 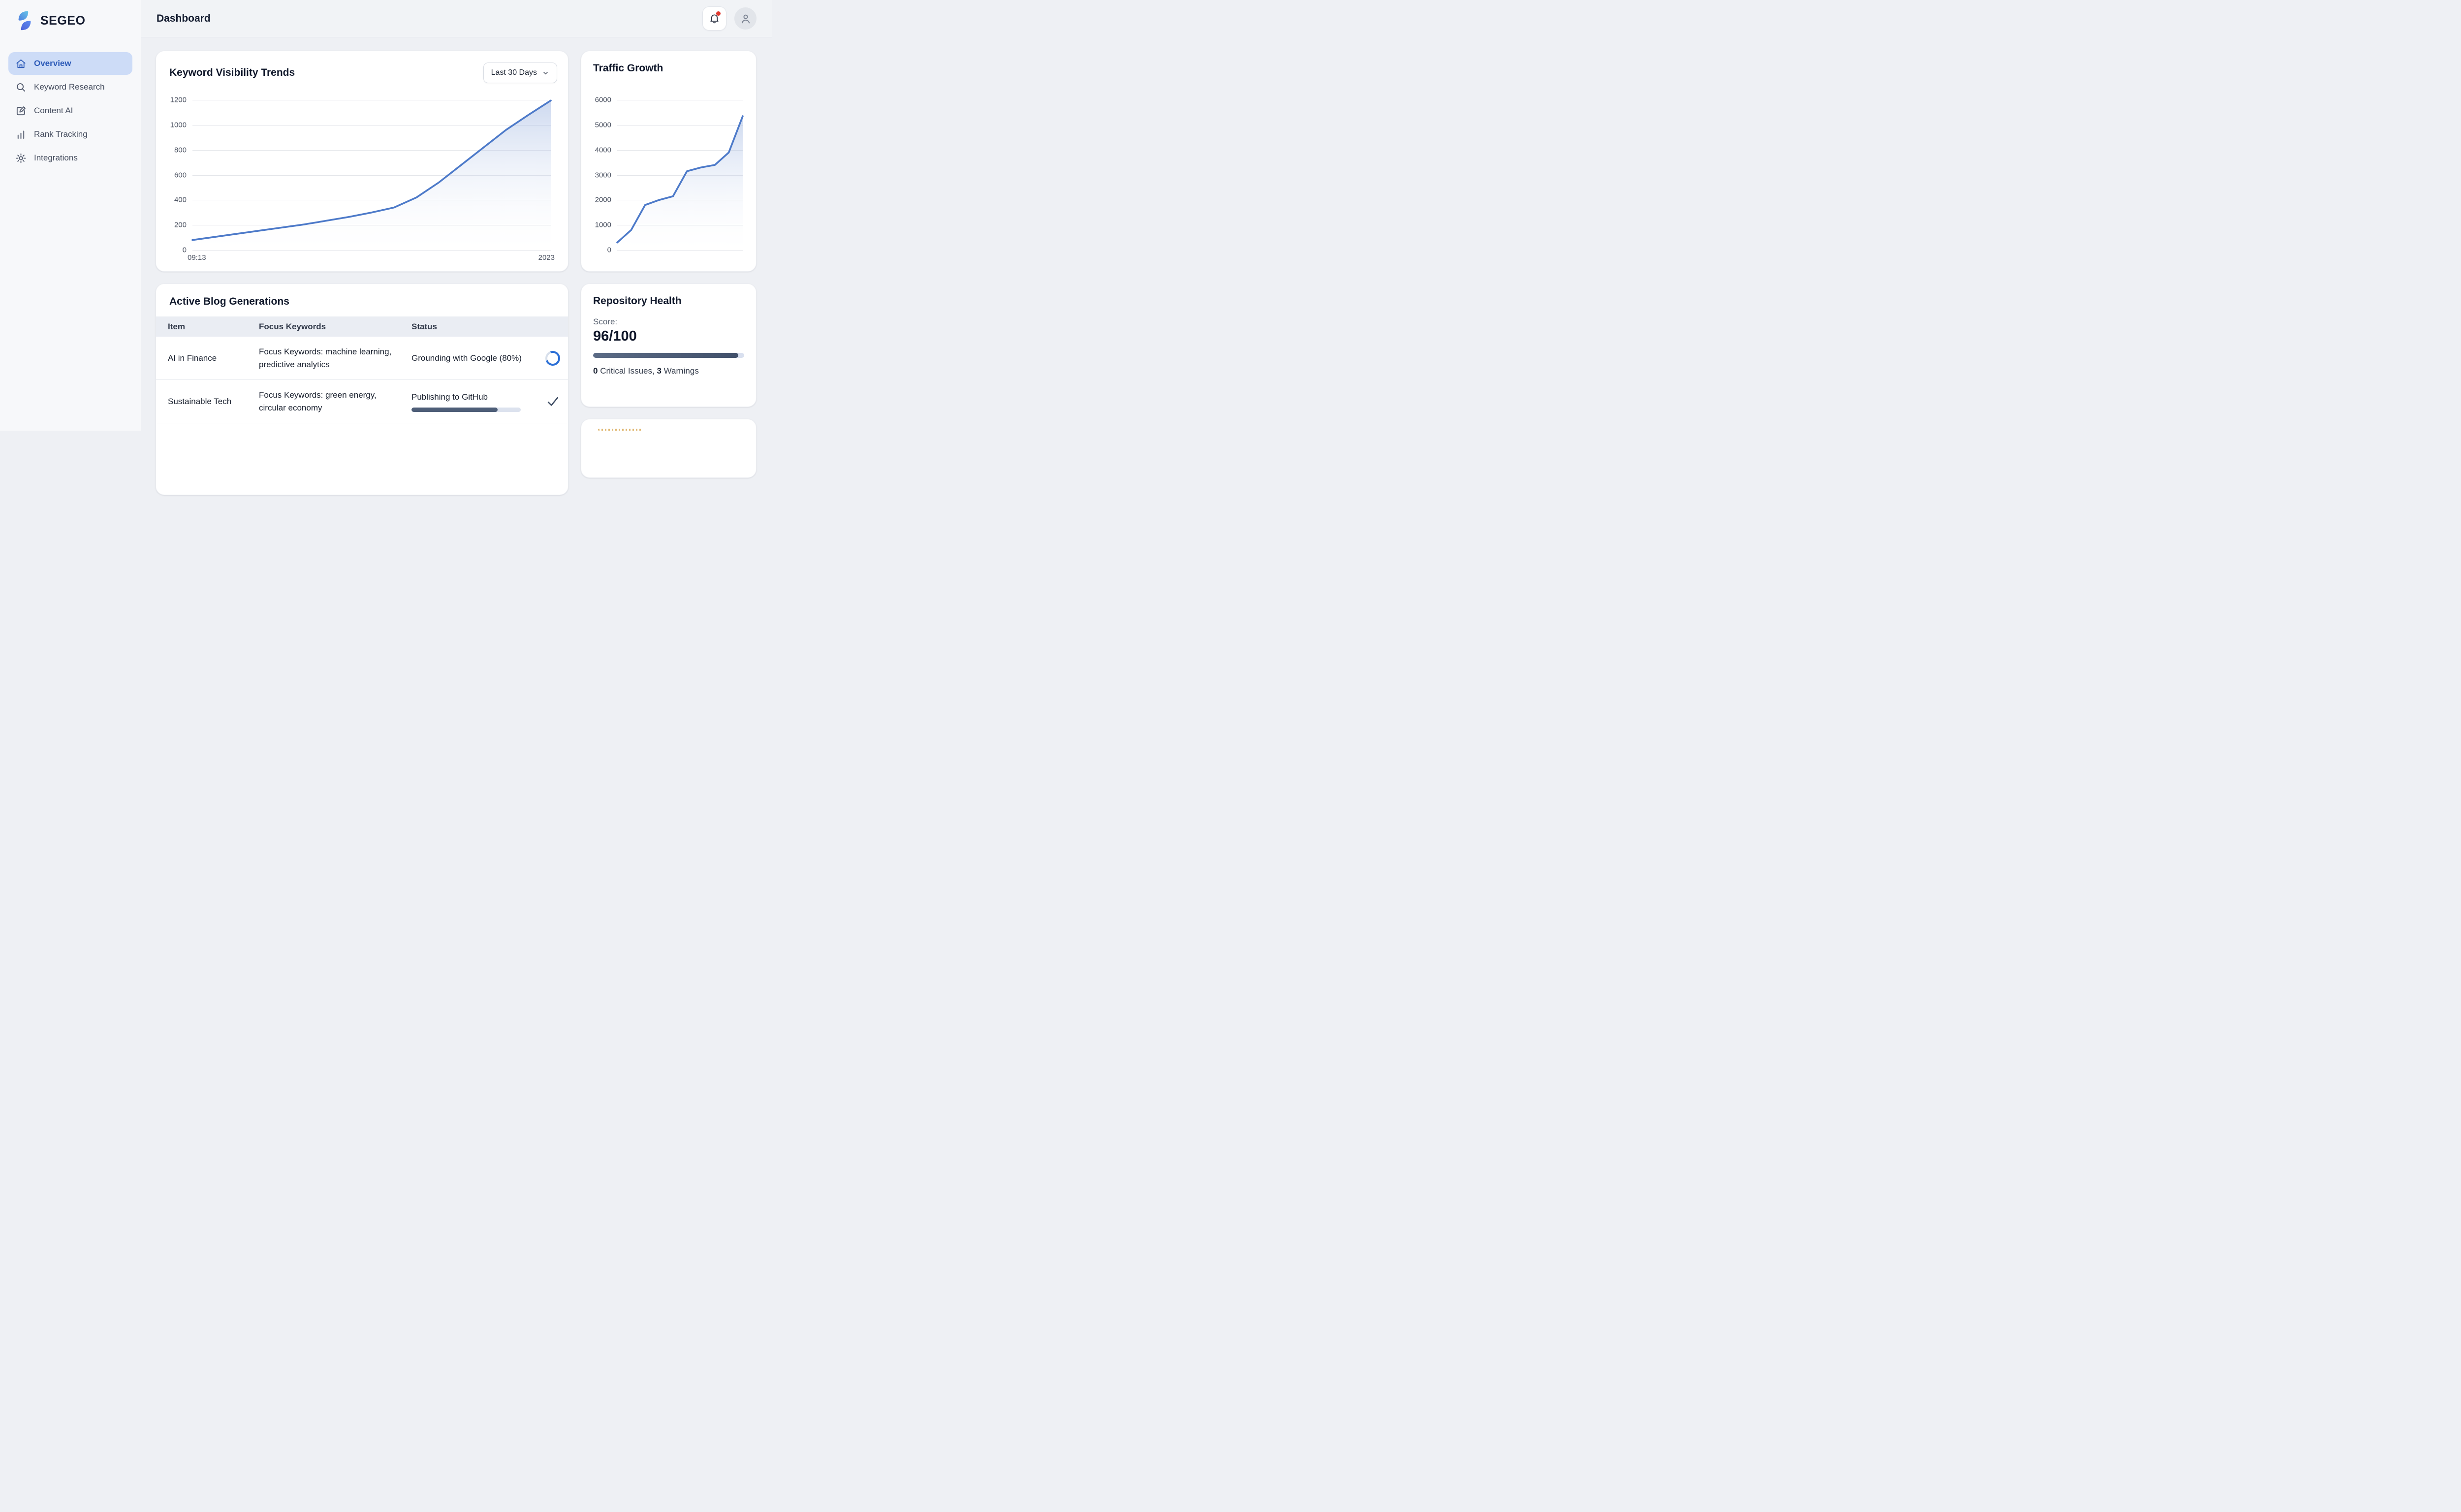 What do you see at coordinates (628, 68) in the screenshot?
I see `card-title: Traffic Growth` at bounding box center [628, 68].